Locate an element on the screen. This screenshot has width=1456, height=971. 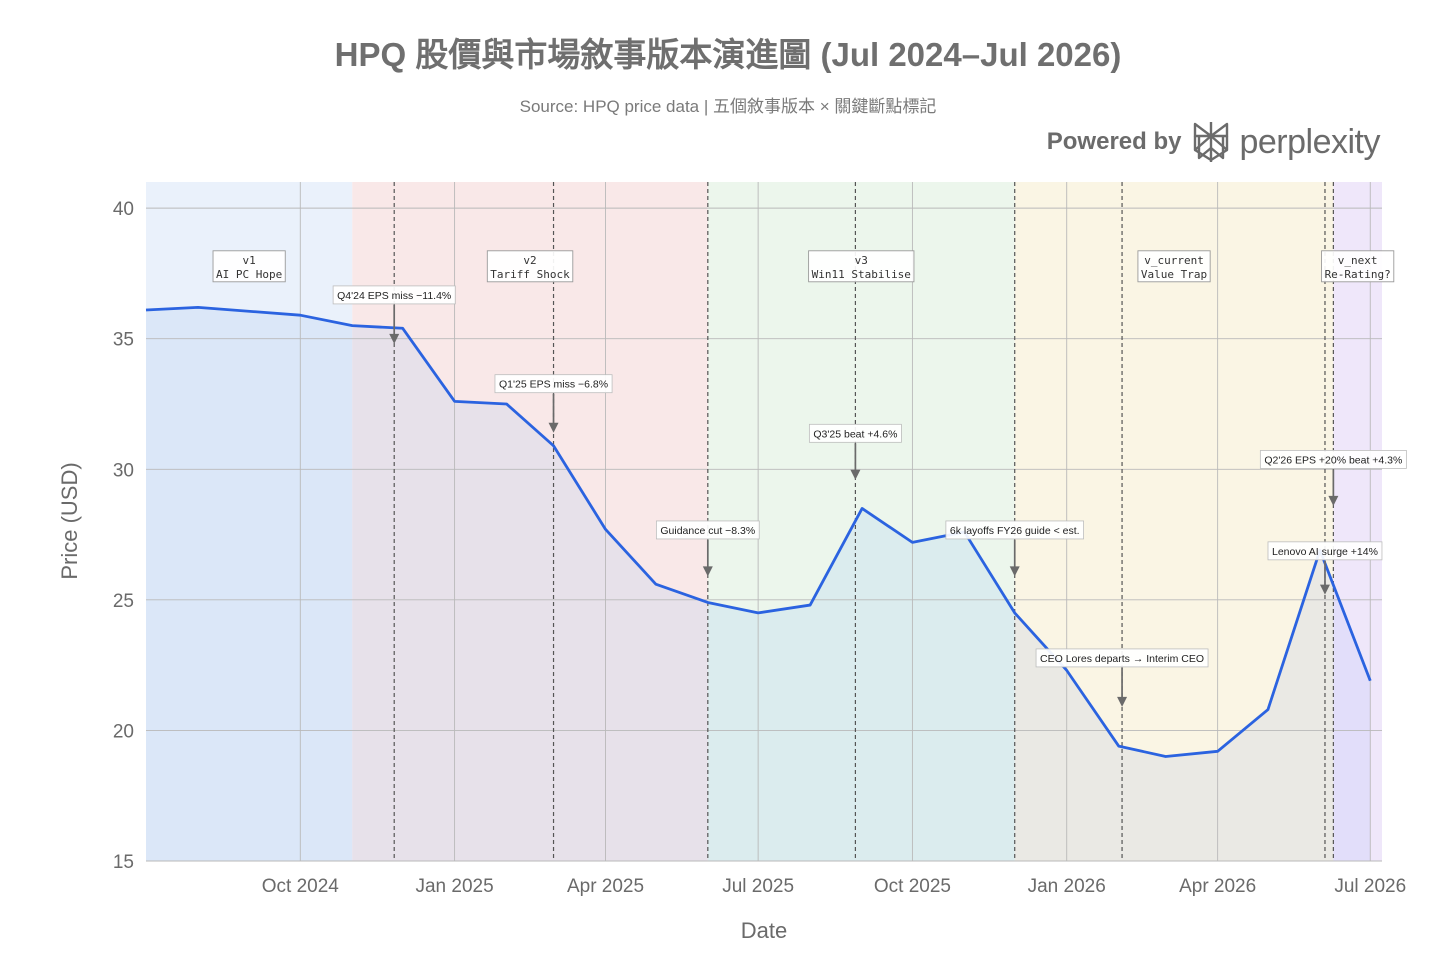
area-fill-v2 is located at coordinates (530, 593).